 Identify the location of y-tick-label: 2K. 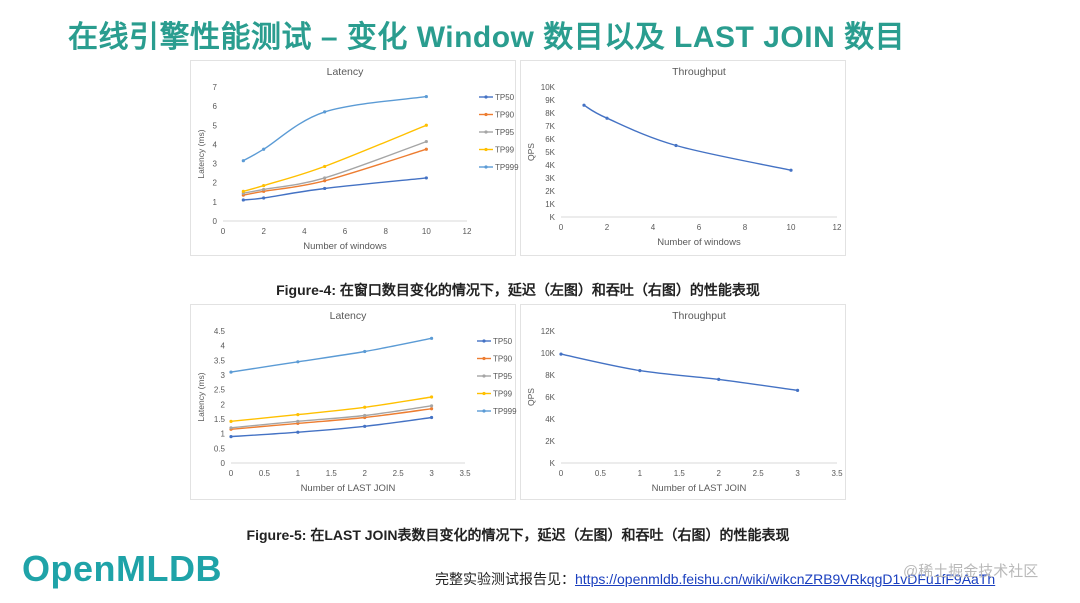
(550, 191).